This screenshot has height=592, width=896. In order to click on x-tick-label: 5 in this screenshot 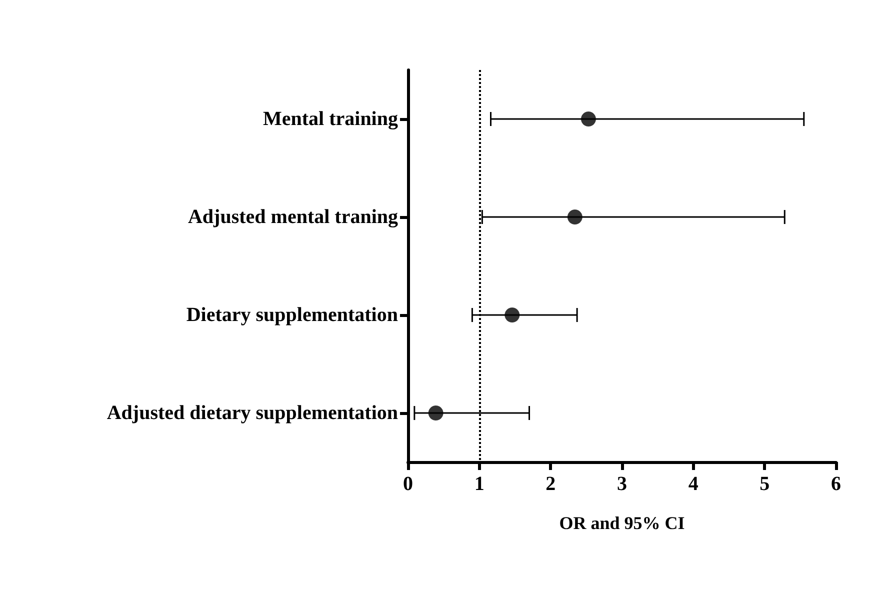, I will do `click(765, 484)`.